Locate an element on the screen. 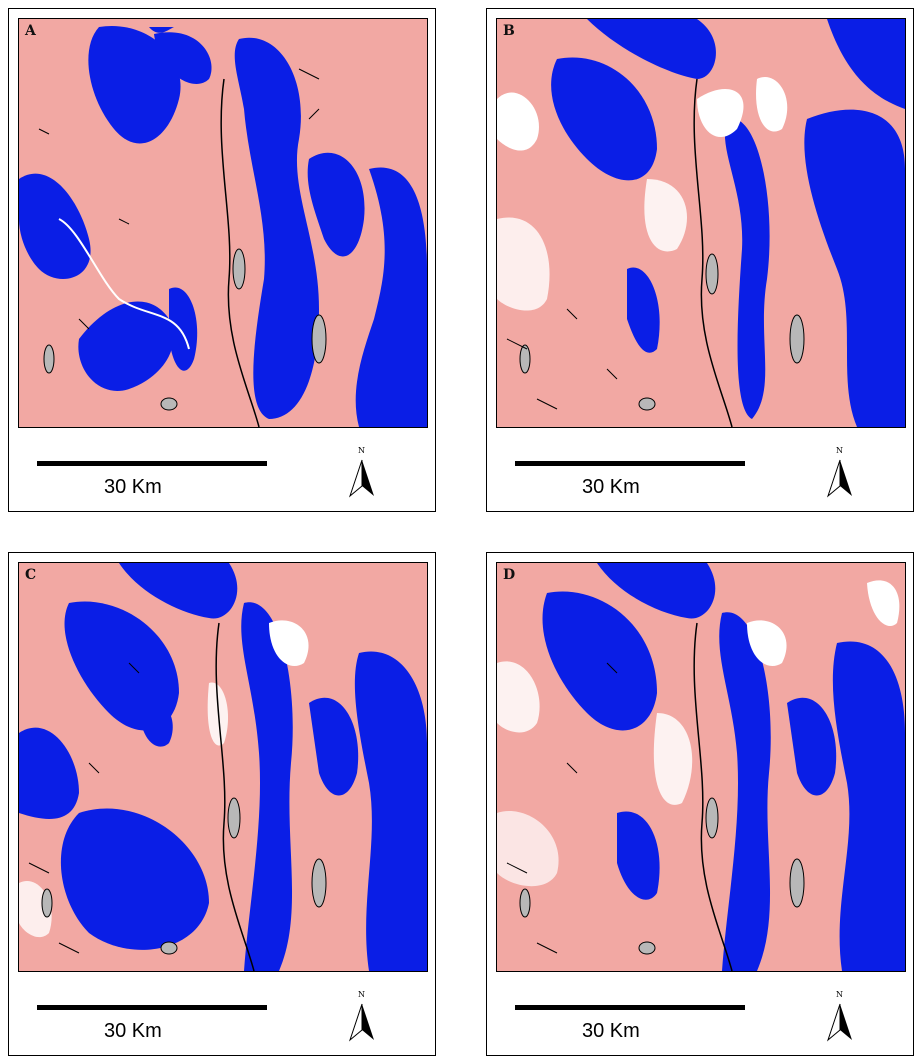 The width and height of the screenshot is (924, 1064). panel-label: D is located at coordinates (509, 575).